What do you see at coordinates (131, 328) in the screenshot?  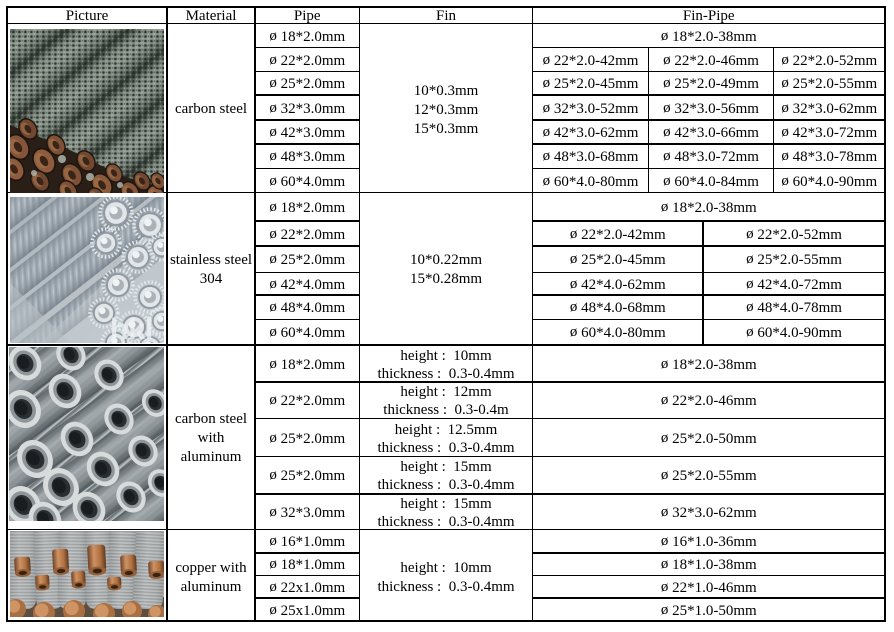 I see `svg-text: hkl` at bounding box center [131, 328].